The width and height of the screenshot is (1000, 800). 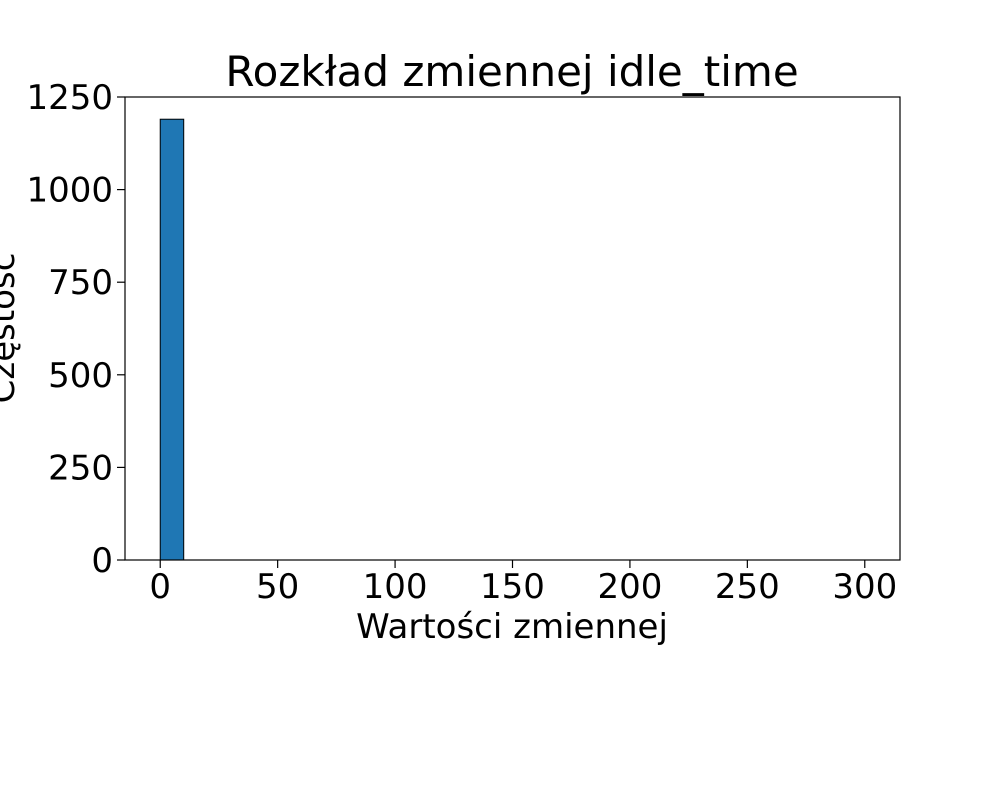 What do you see at coordinates (277, 587) in the screenshot?
I see `x-tick-label: 50` at bounding box center [277, 587].